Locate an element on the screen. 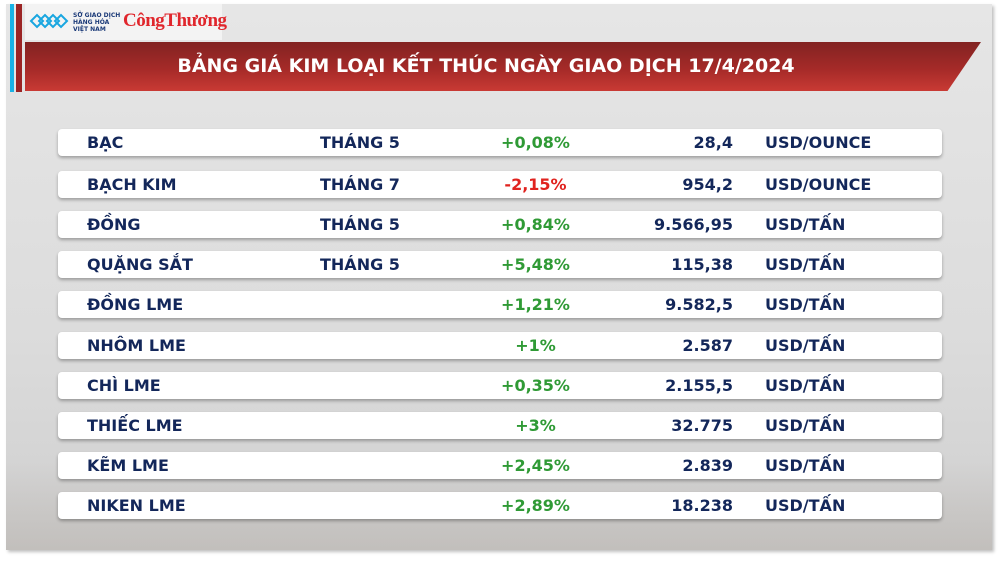  change-percent: +0,84% is located at coordinates (535, 224).